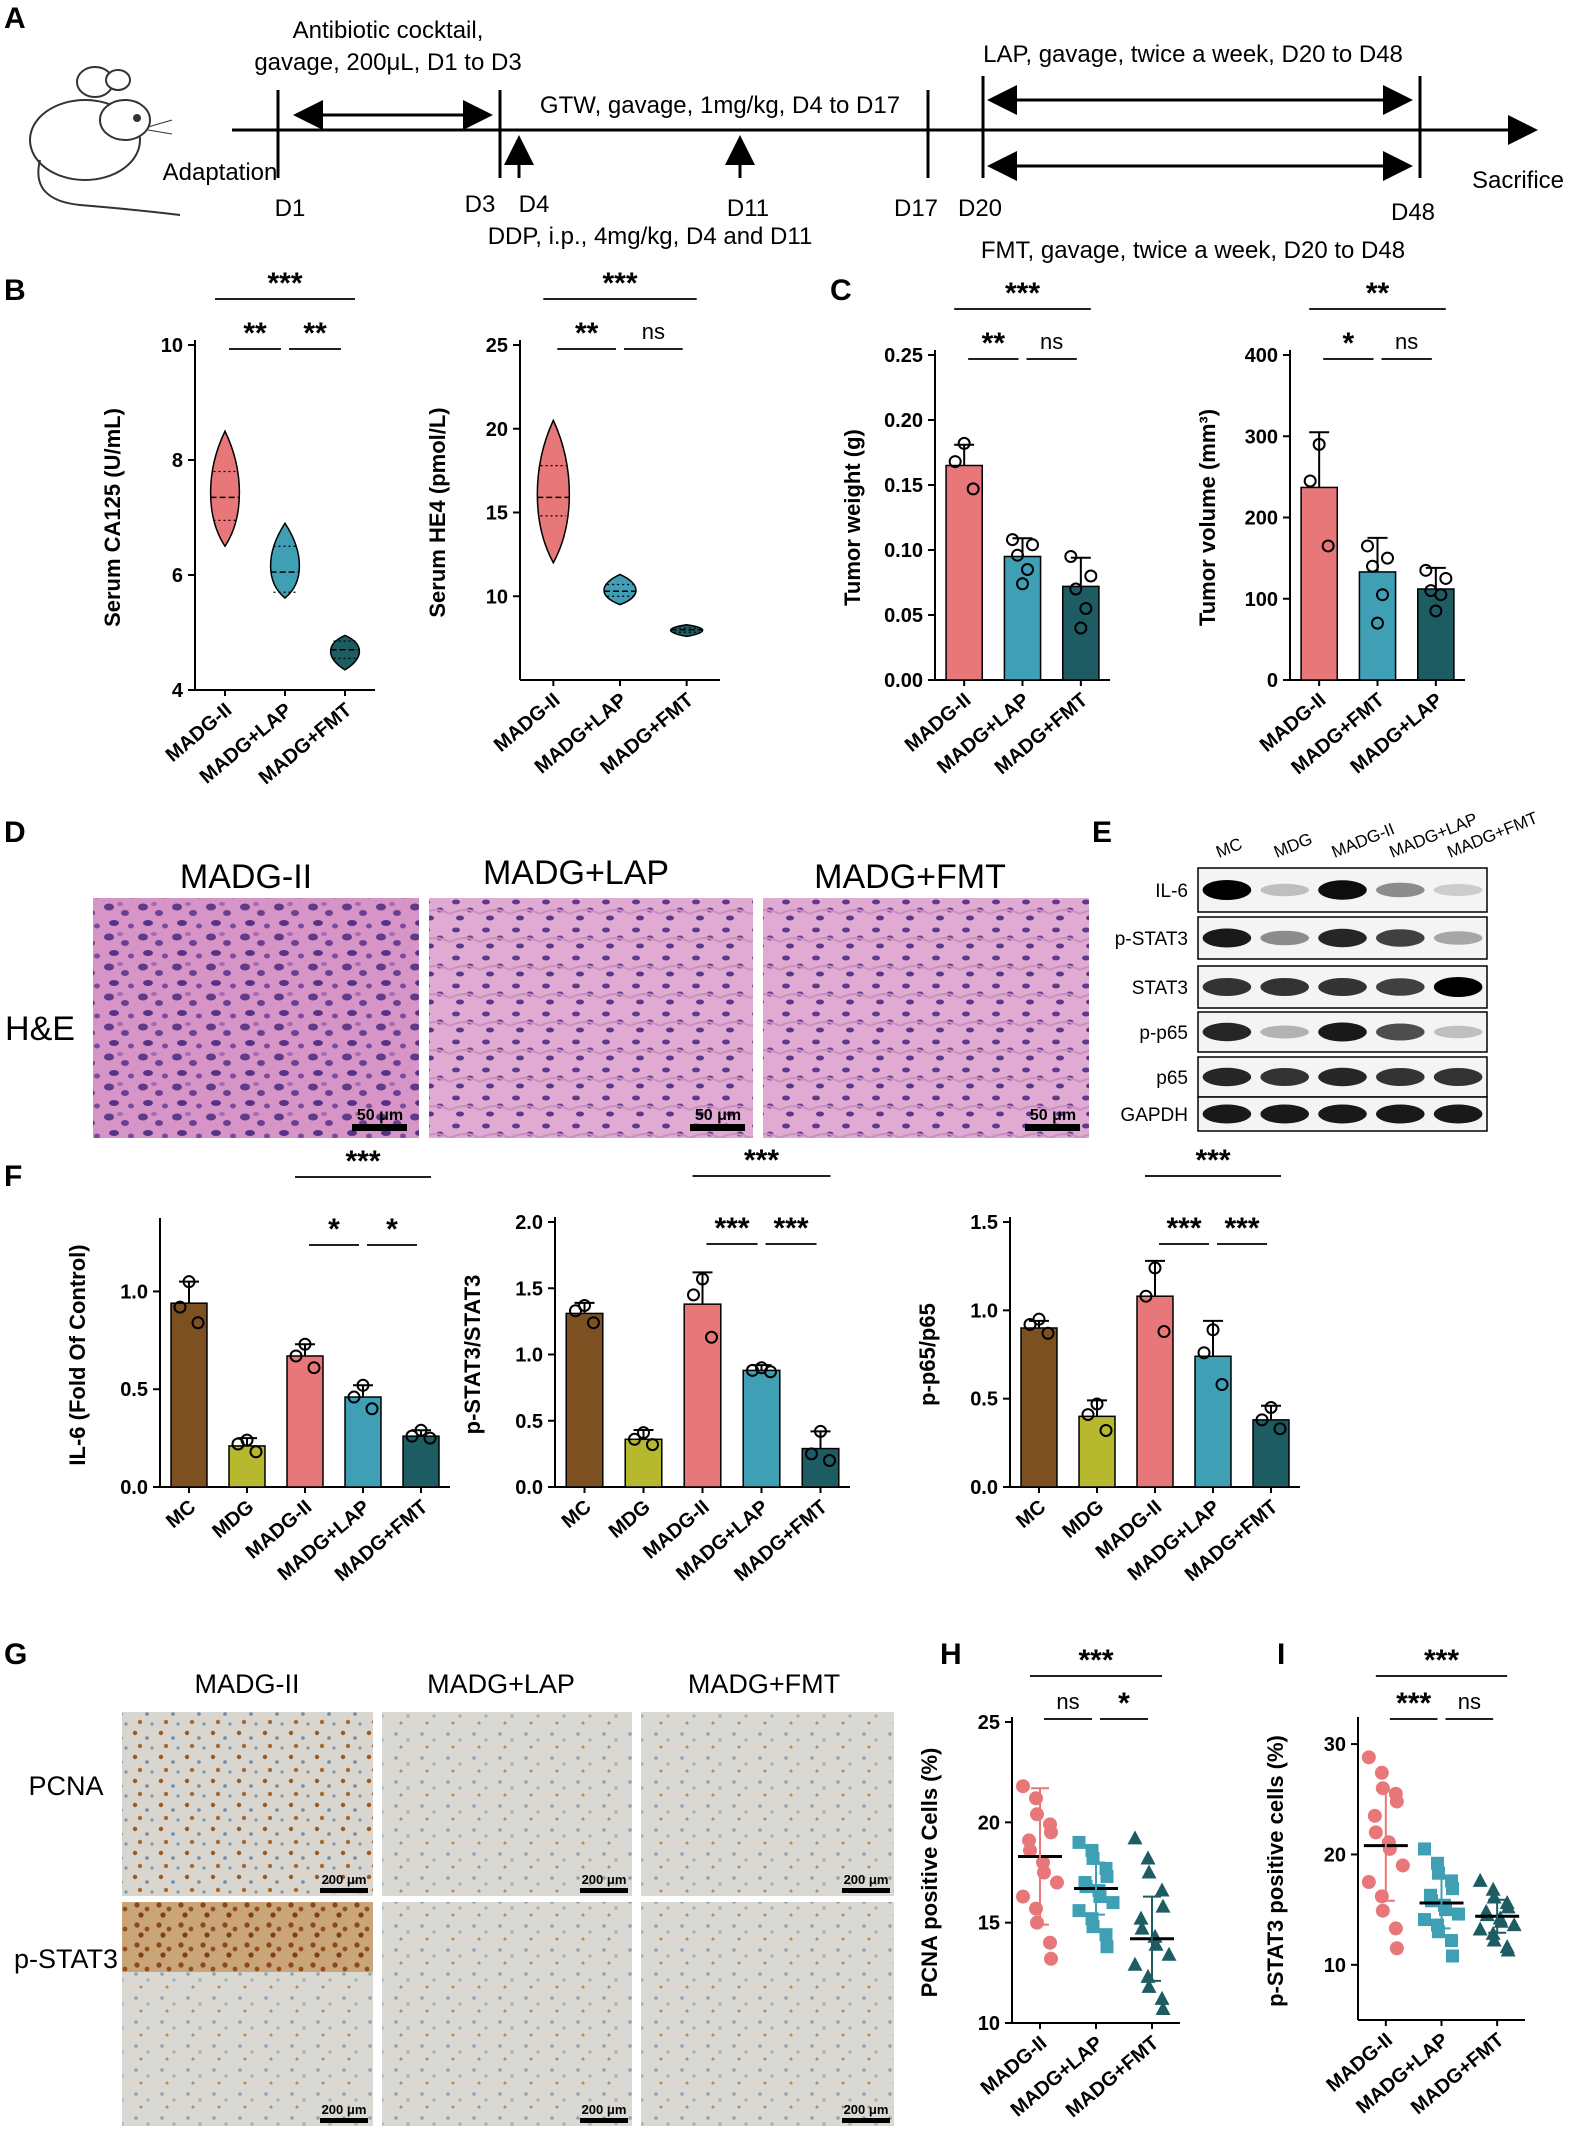 This screenshot has height=2140, width=1569. I want to click on he-row-label: H&E, so click(40, 1029).